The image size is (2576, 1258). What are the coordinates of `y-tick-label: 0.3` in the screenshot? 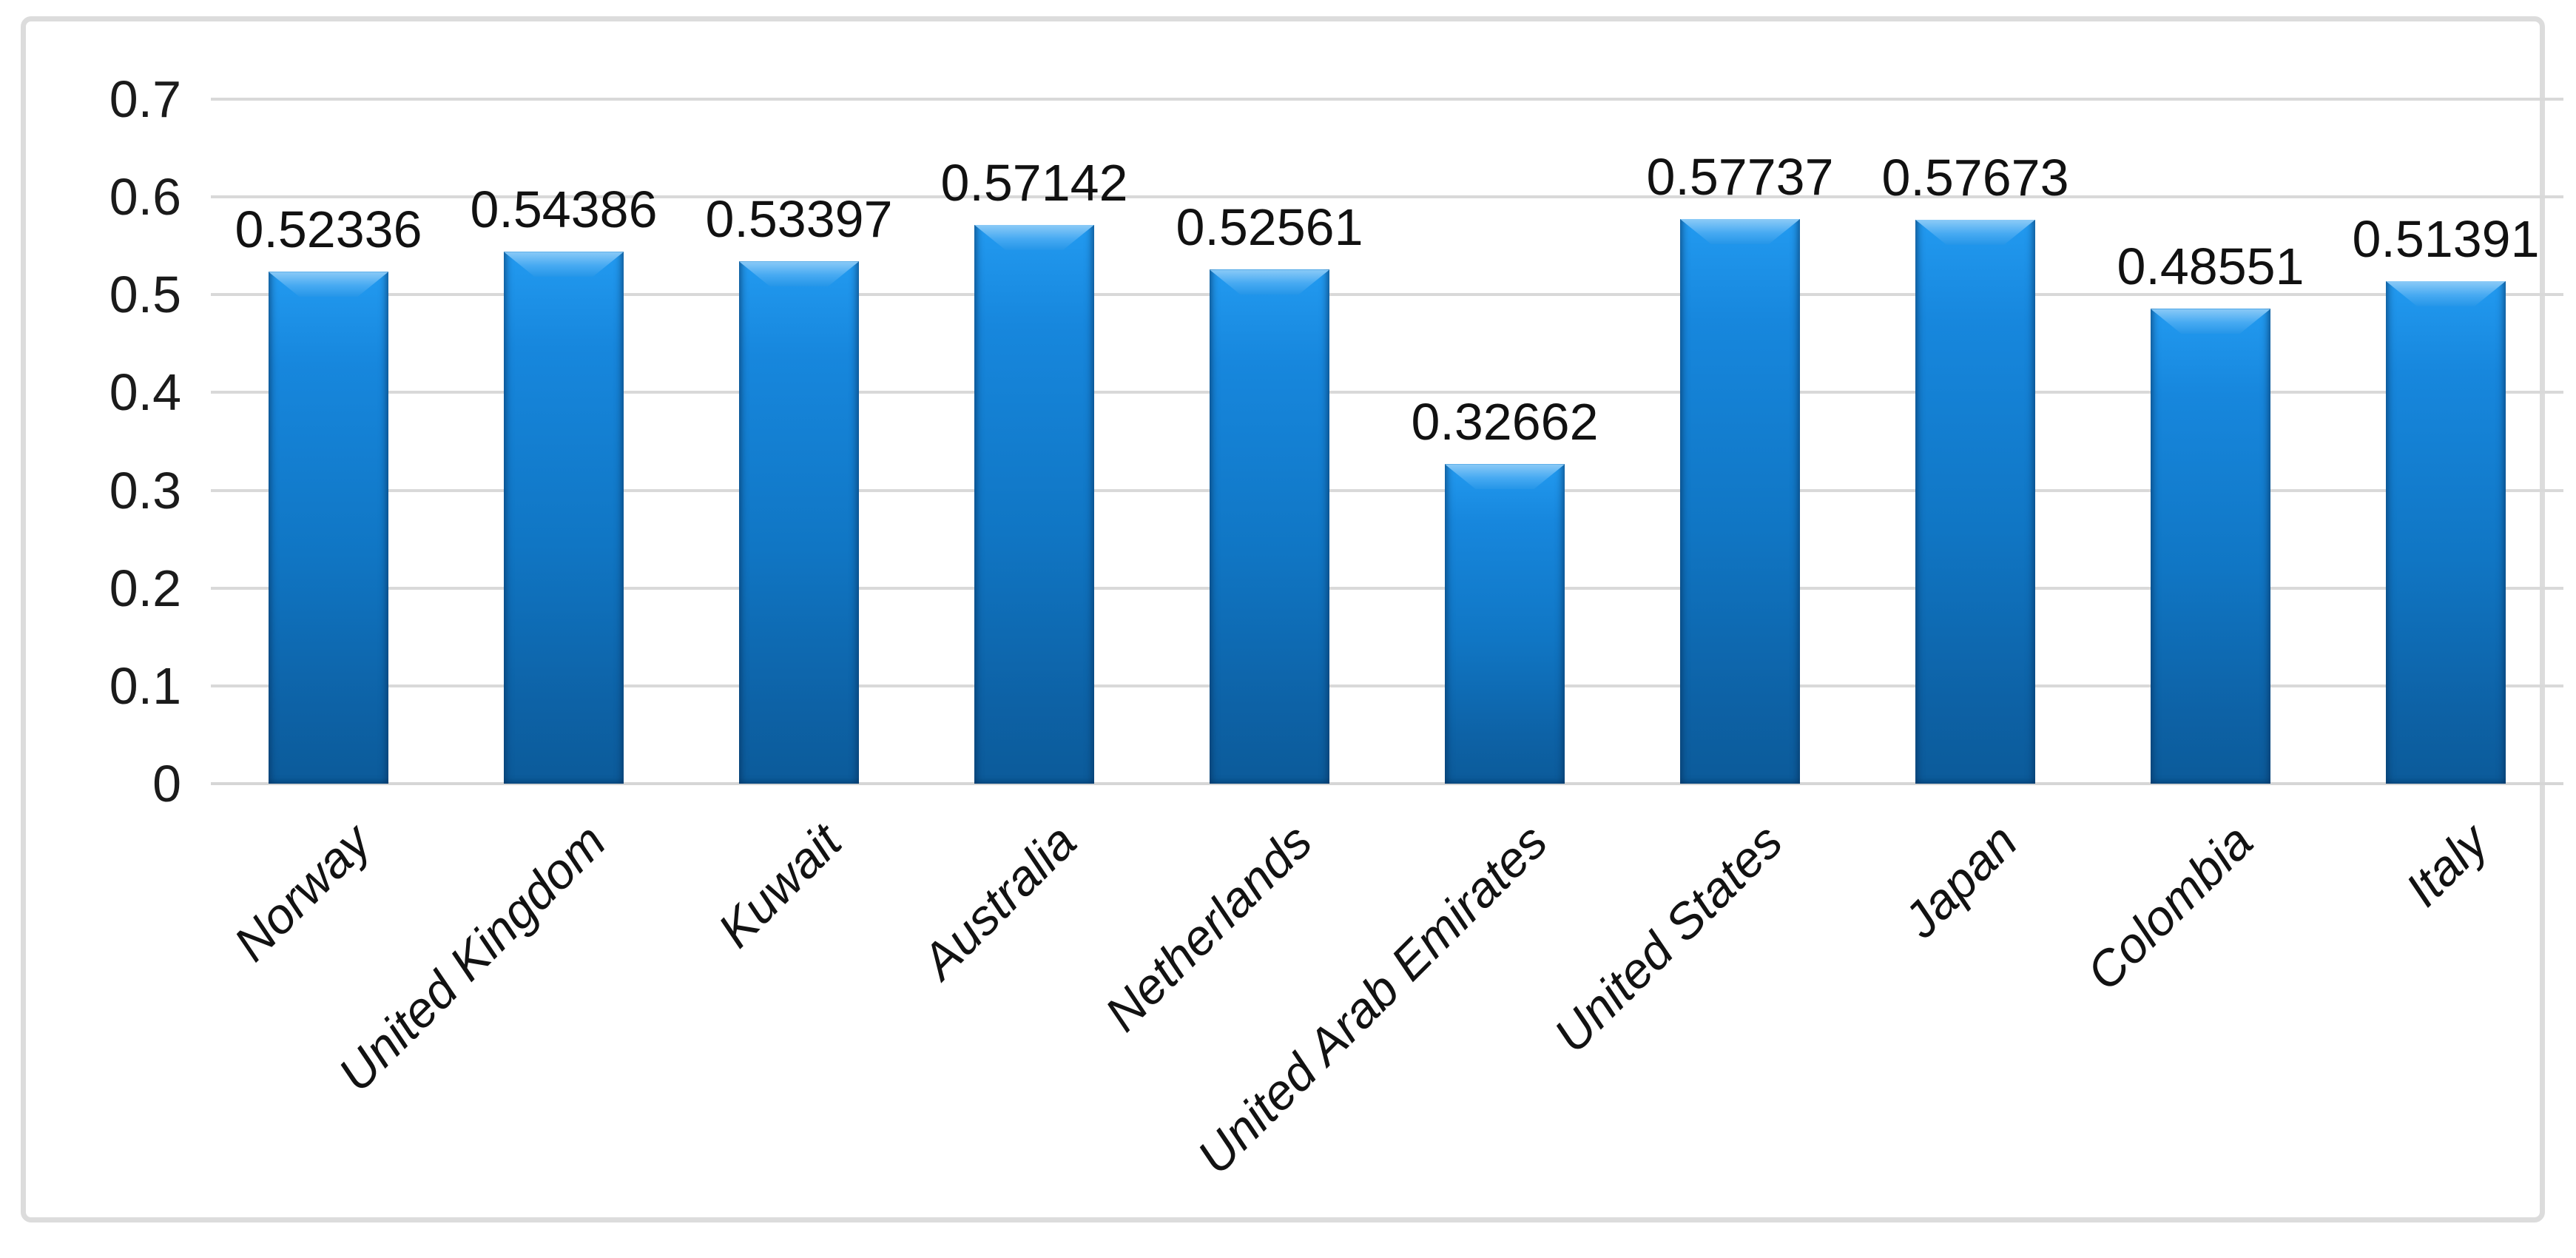 It's located at (145, 490).